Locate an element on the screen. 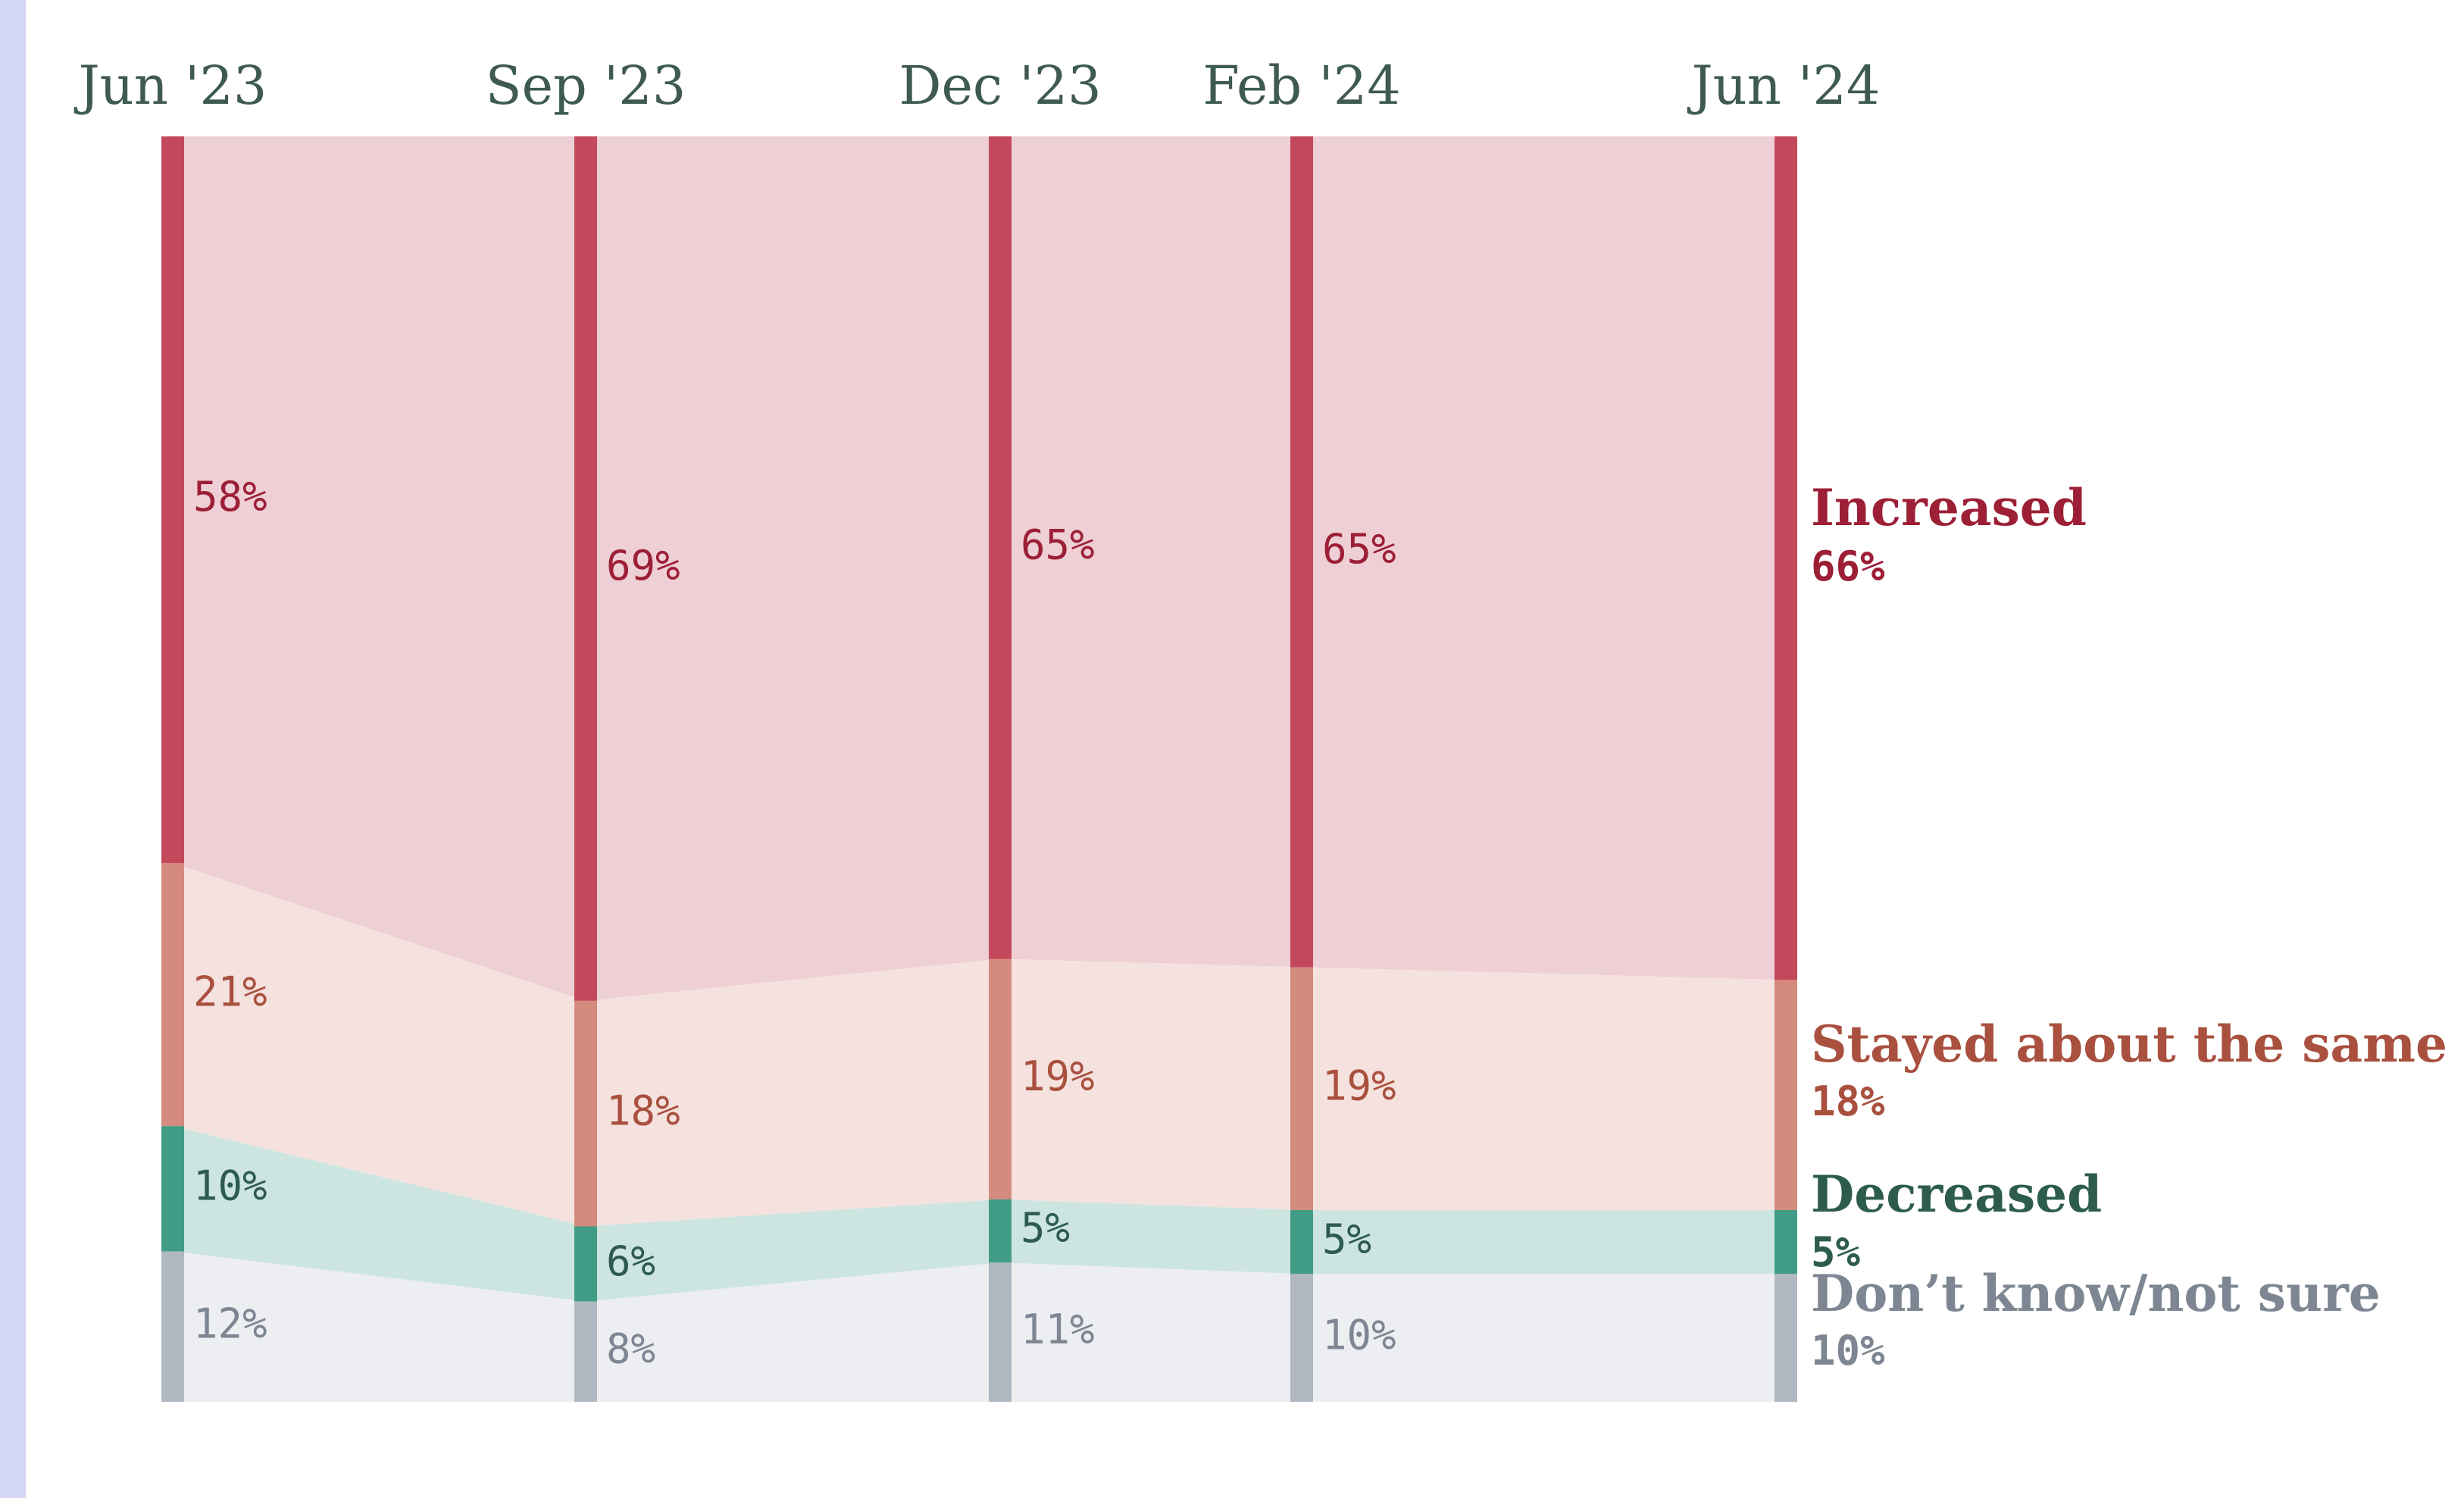 The image size is (2464, 1498). date-label-3: Feb '24 is located at coordinates (1301, 86).